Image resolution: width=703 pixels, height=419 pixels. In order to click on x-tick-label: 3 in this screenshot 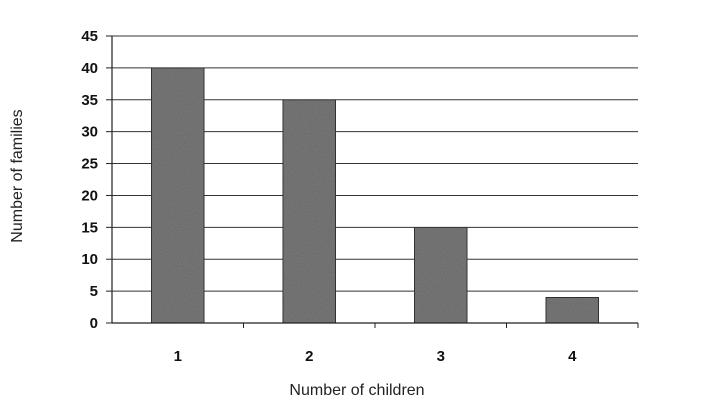, I will do `click(441, 356)`.